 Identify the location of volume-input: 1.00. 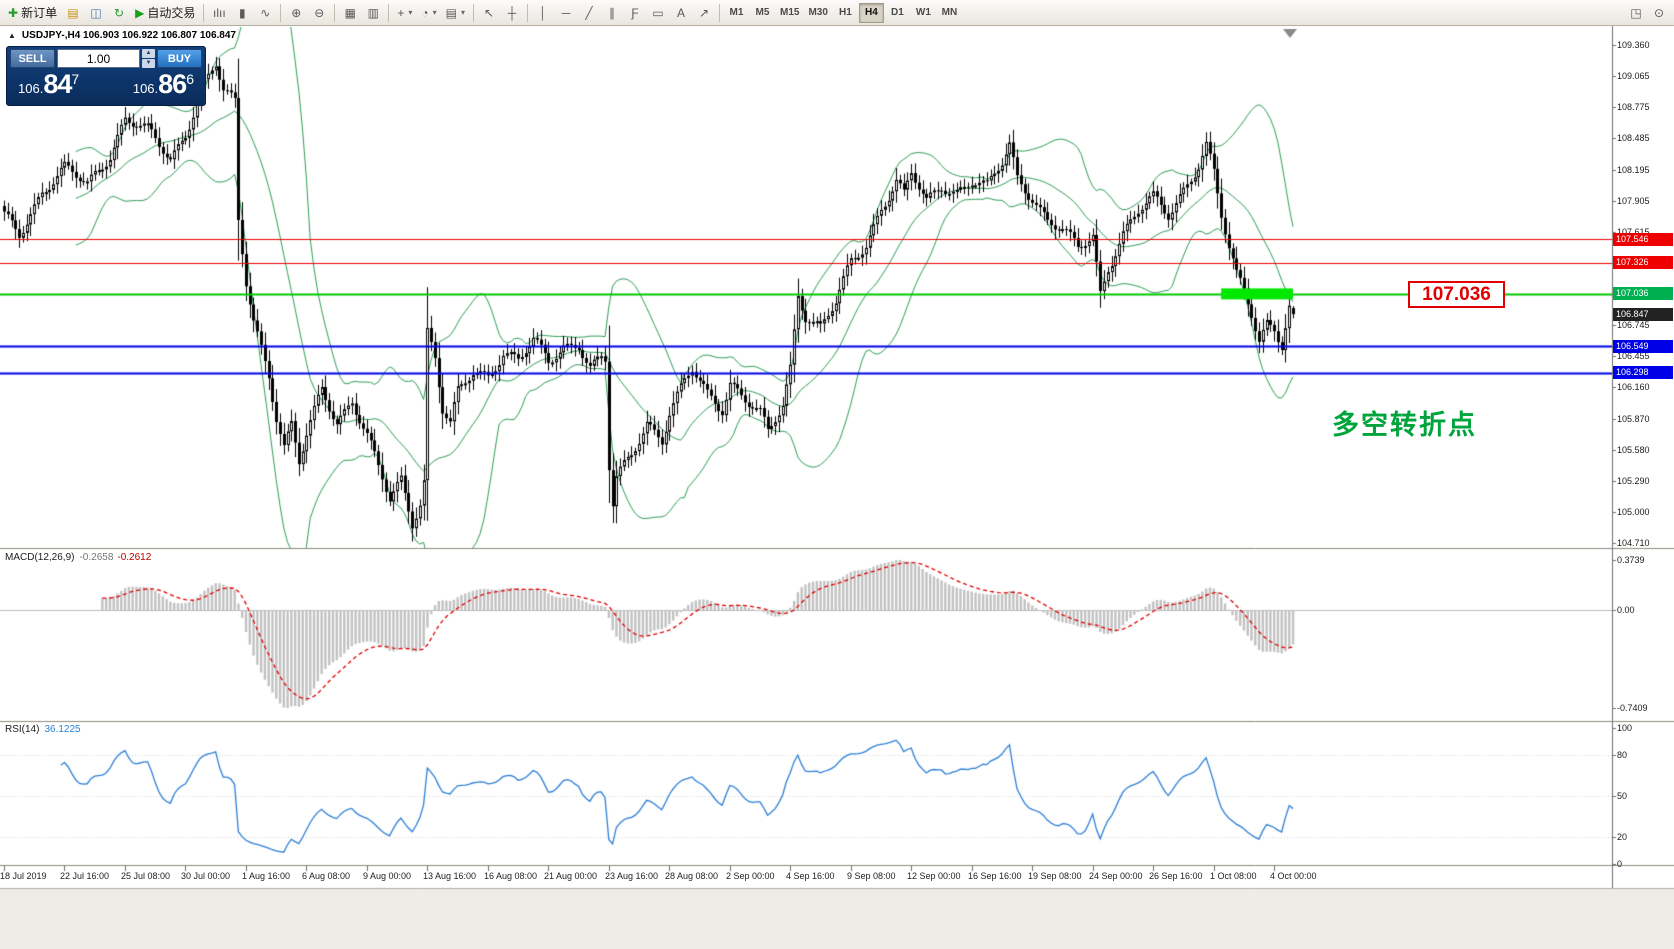
(98, 58).